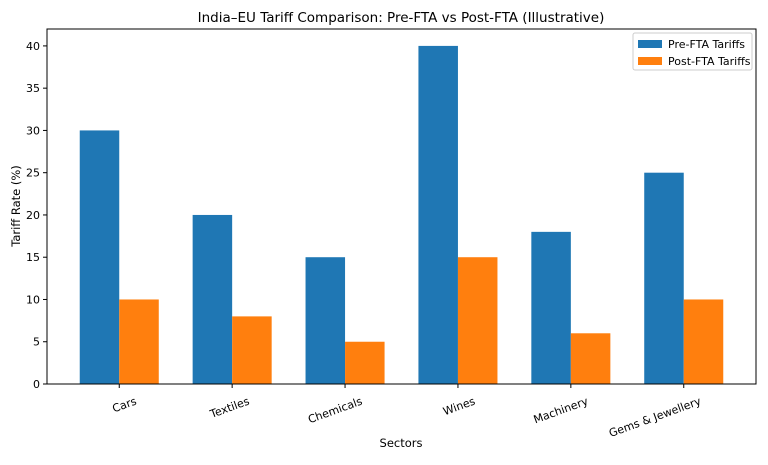 This screenshot has width=768, height=465. I want to click on y-tick-label: 20, so click(33, 215).